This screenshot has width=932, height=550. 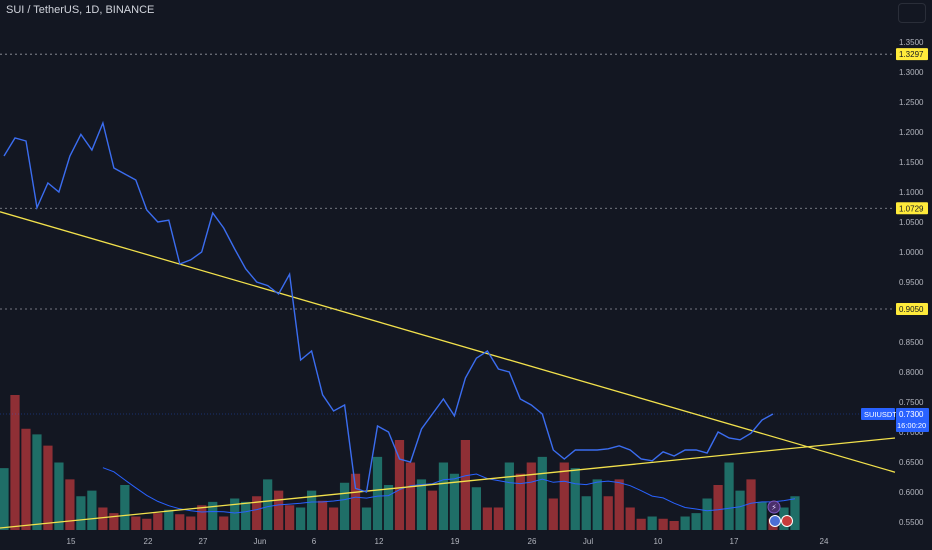 I want to click on x-tick-label: 26, so click(x=532, y=541).